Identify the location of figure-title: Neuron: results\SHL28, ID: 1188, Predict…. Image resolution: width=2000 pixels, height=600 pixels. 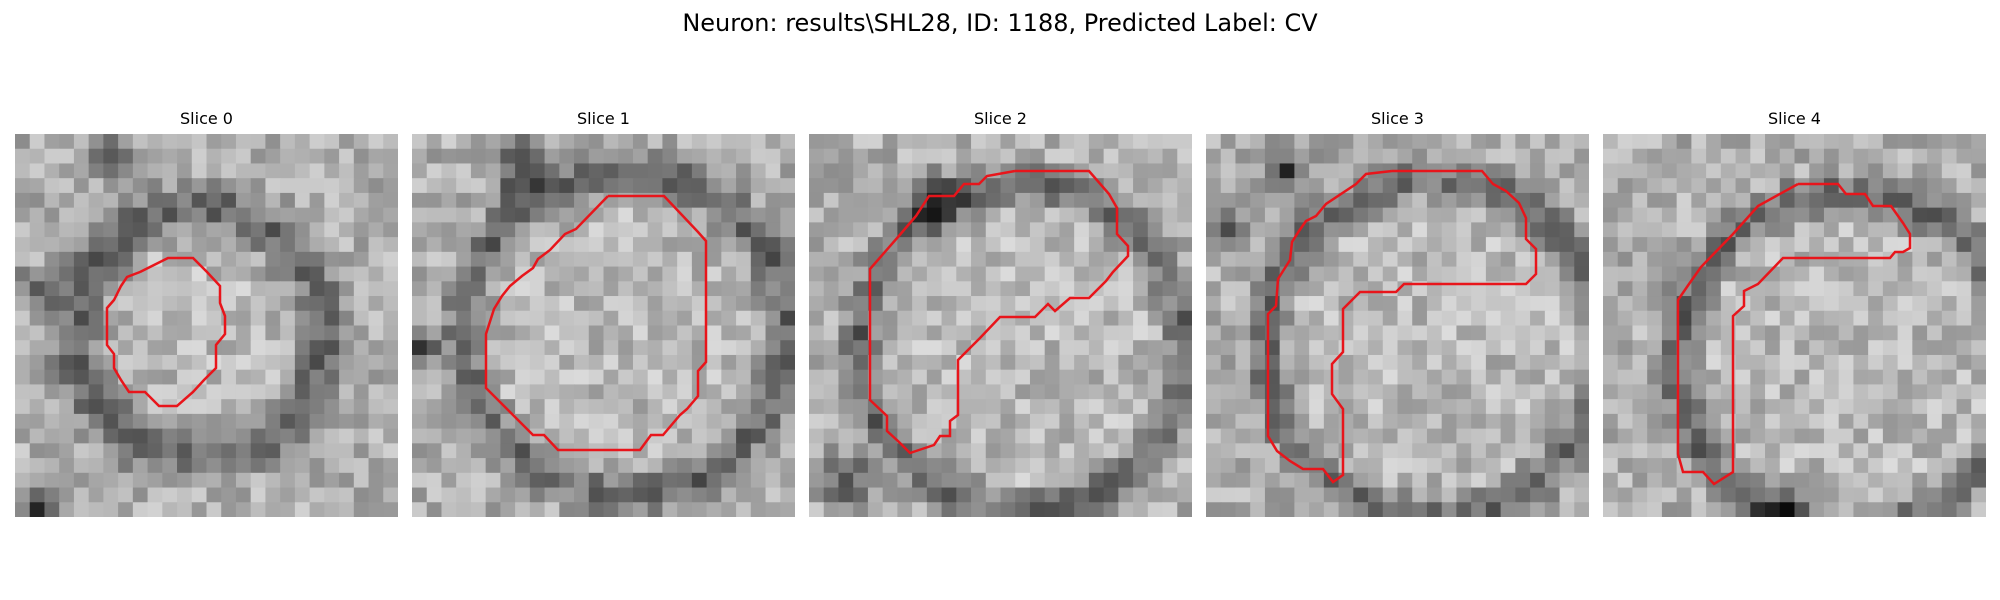
(1000, 23).